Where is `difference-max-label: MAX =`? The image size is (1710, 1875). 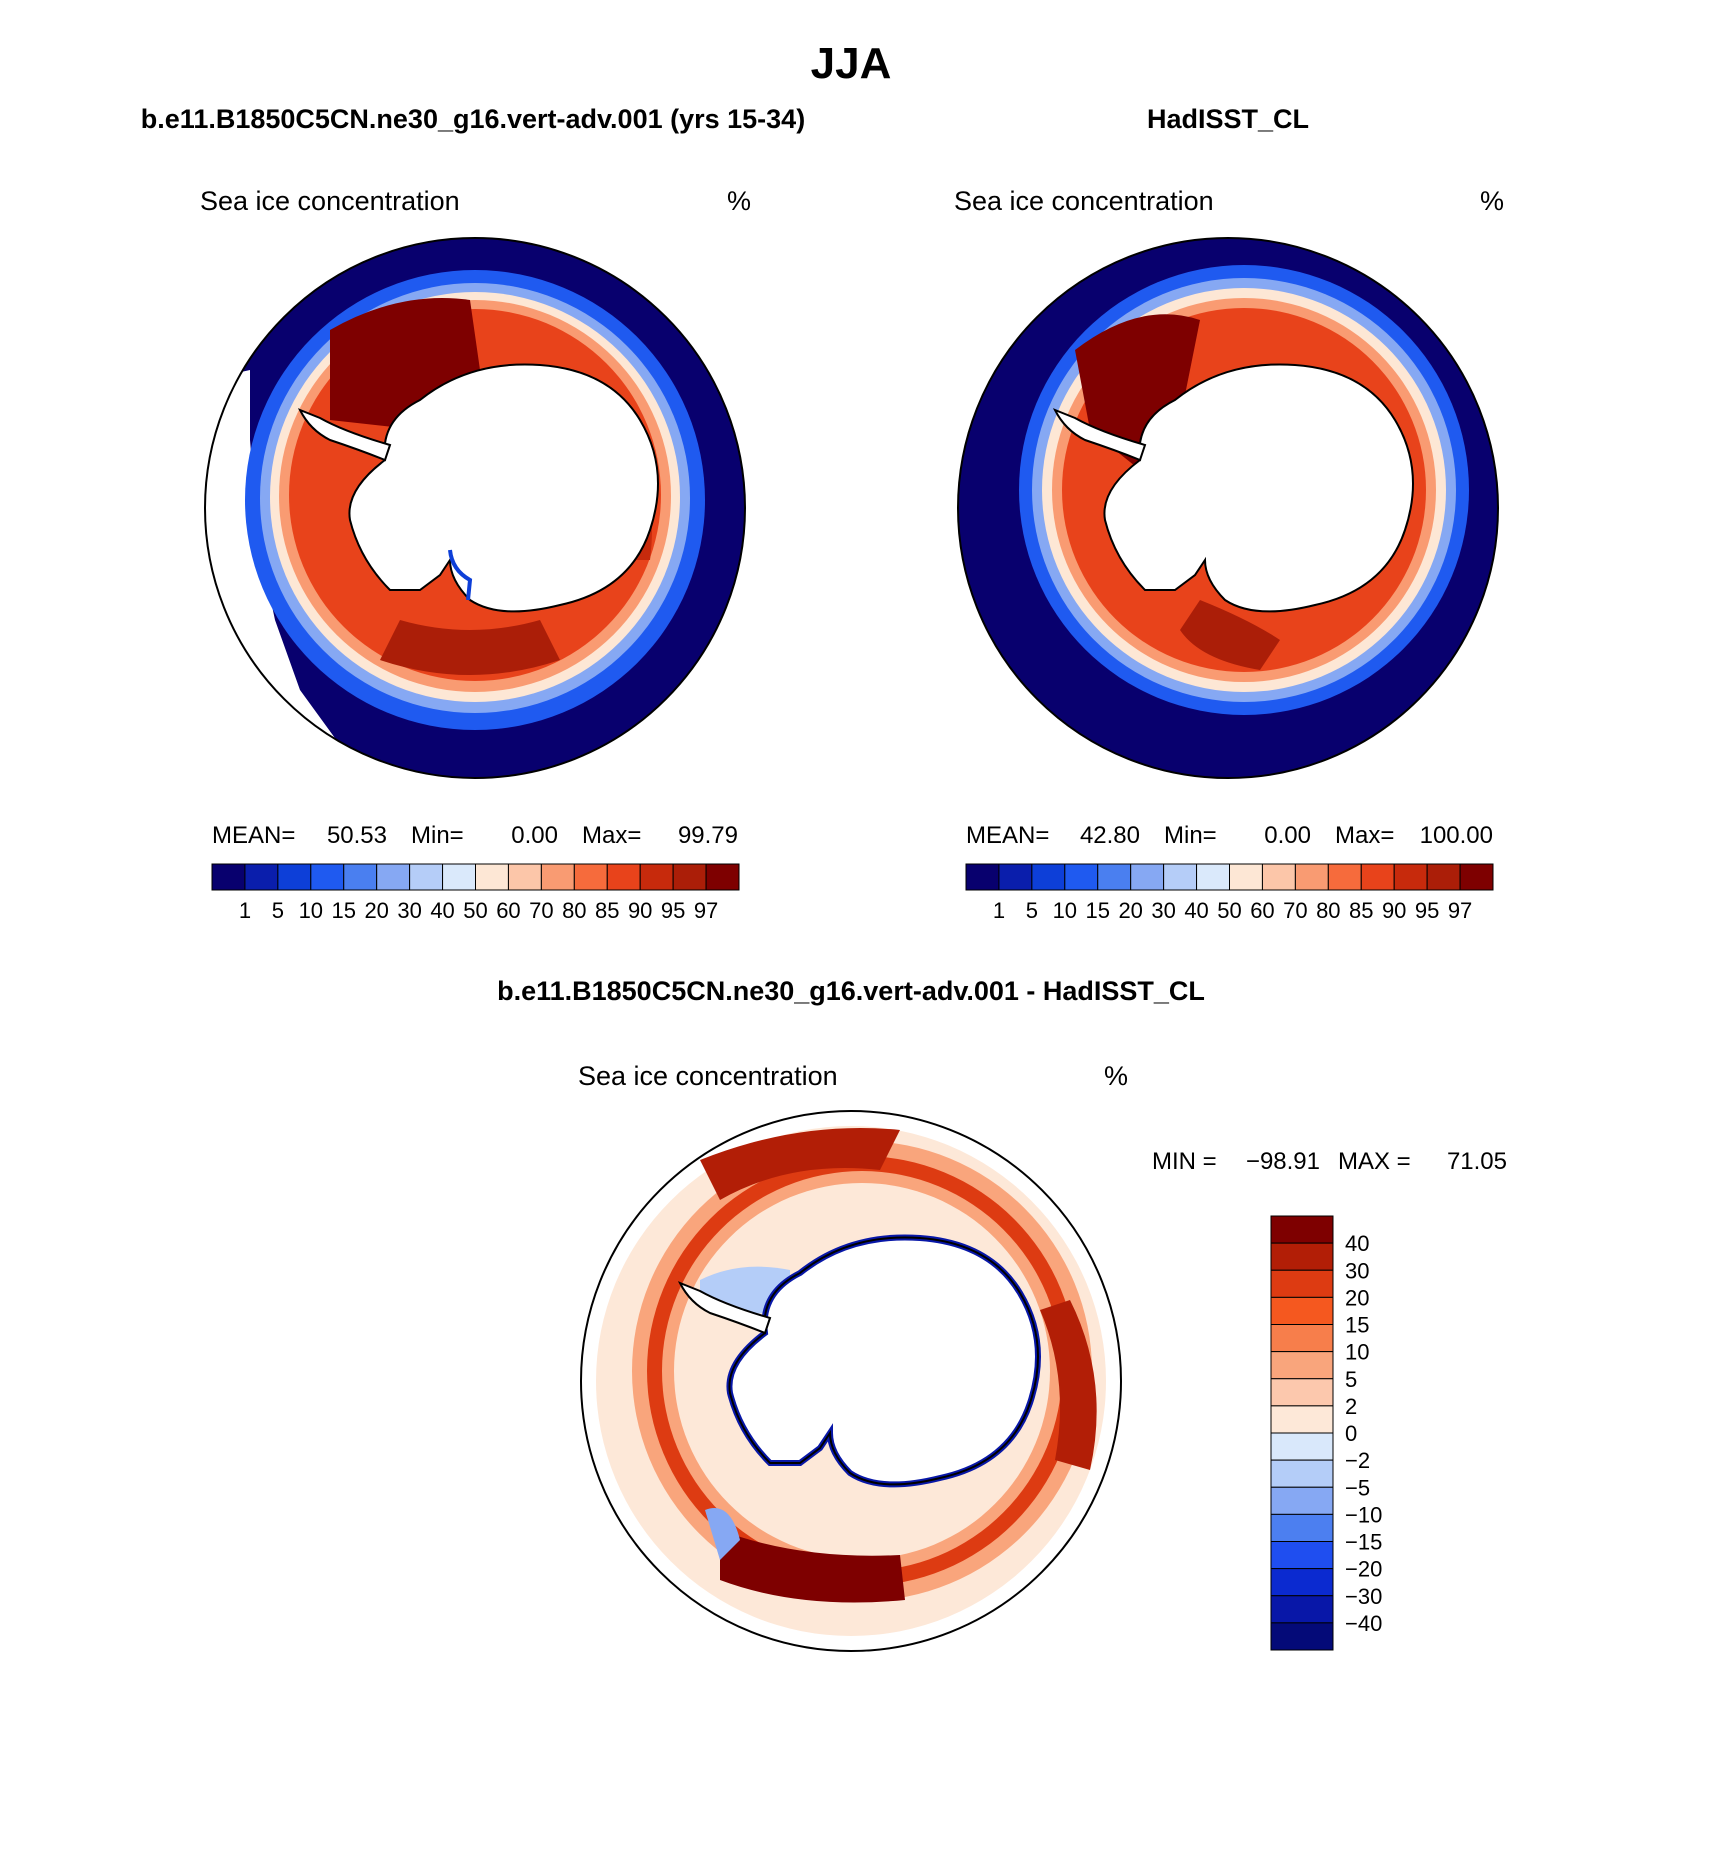 difference-max-label: MAX = is located at coordinates (1374, 1161).